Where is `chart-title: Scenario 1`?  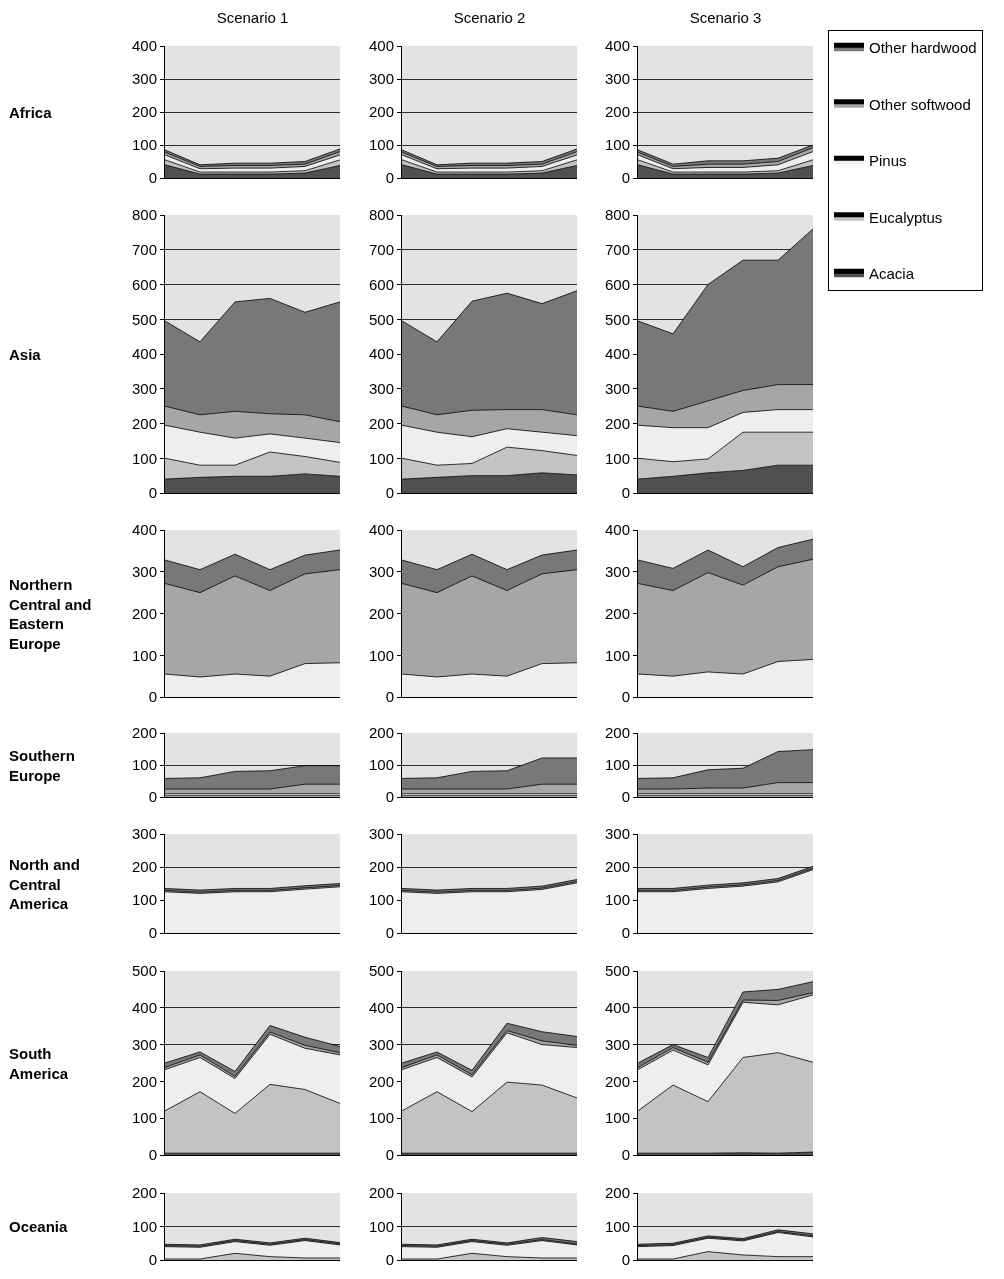
chart-title: Scenario 1 is located at coordinates (252, 18).